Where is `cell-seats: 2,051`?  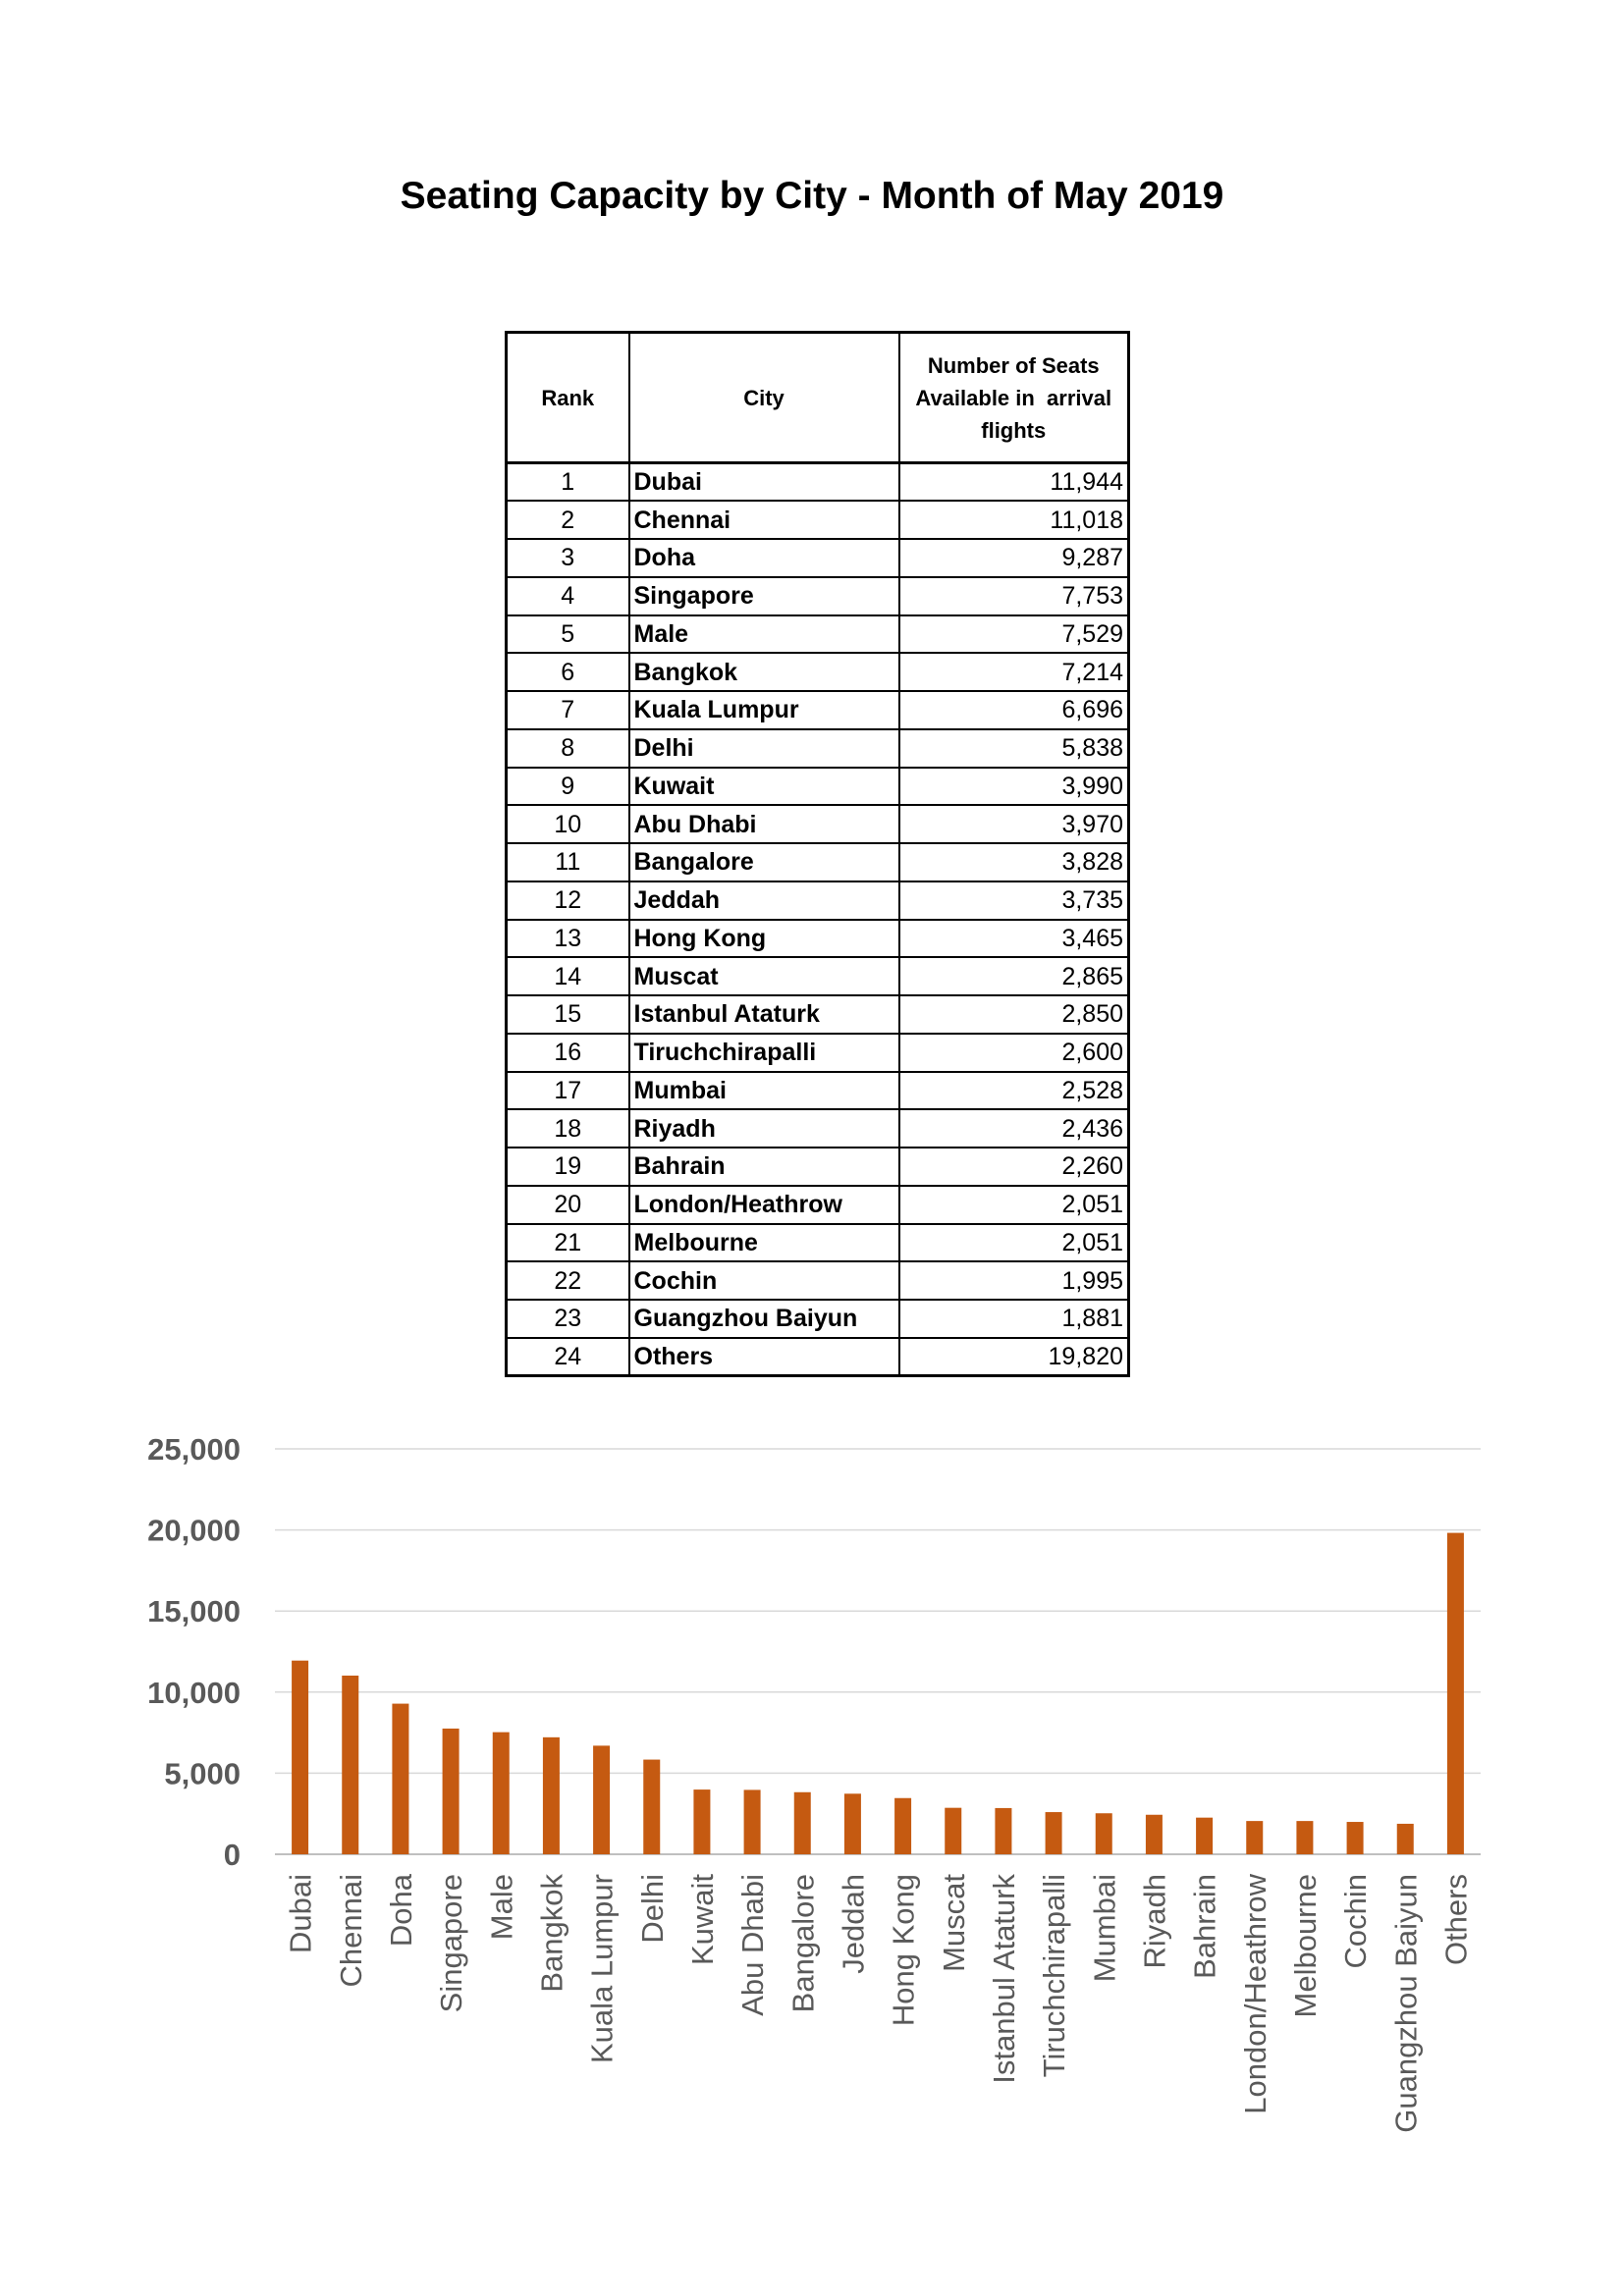 cell-seats: 2,051 is located at coordinates (1013, 1204).